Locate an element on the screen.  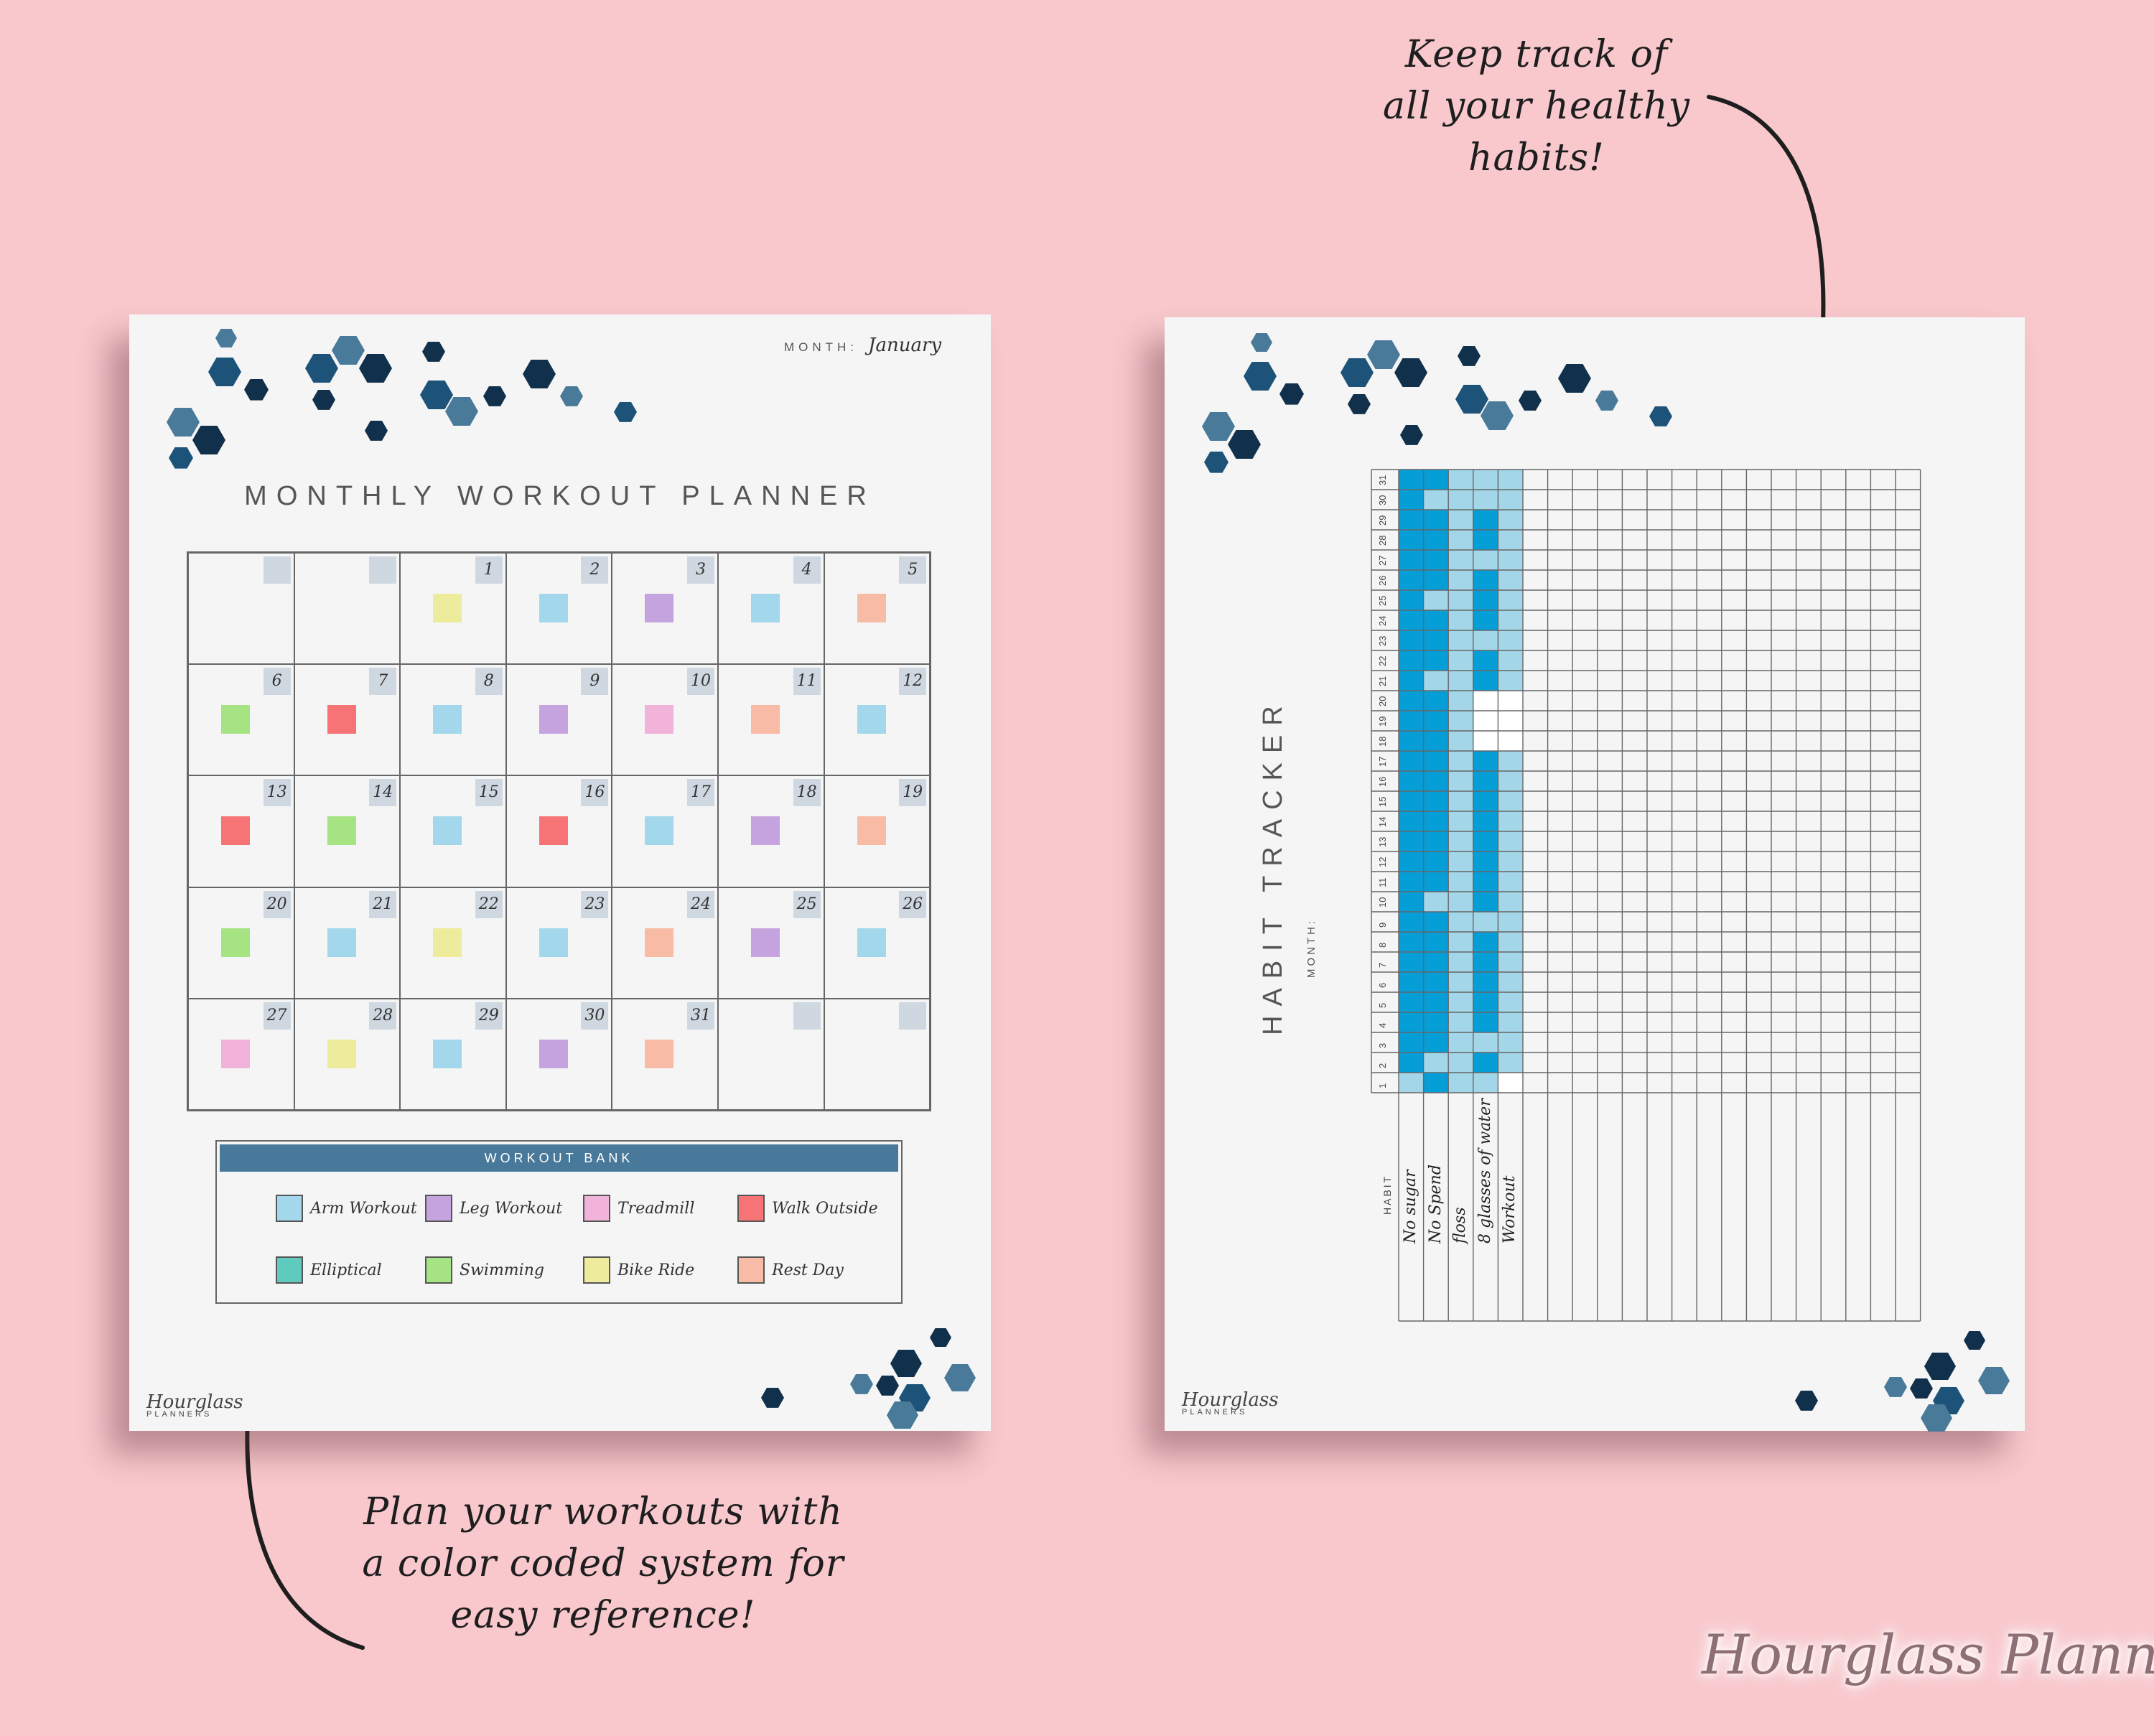
calendar-day-cell: 20 is located at coordinates (241, 943).